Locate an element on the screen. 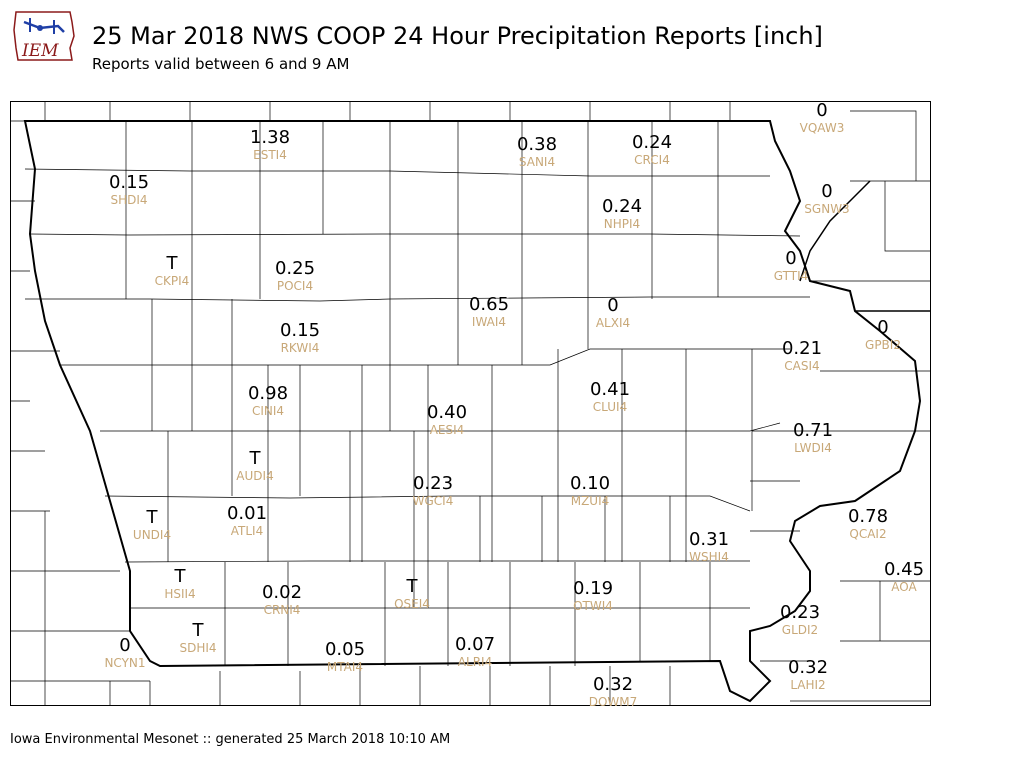 This screenshot has width=1024, height=768. station-id-otwi4: OTWI4 is located at coordinates (593, 606).